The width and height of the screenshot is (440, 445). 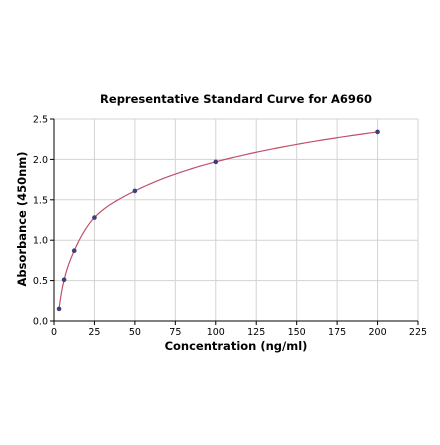 What do you see at coordinates (418, 332) in the screenshot?
I see `x-tick-label: 225` at bounding box center [418, 332].